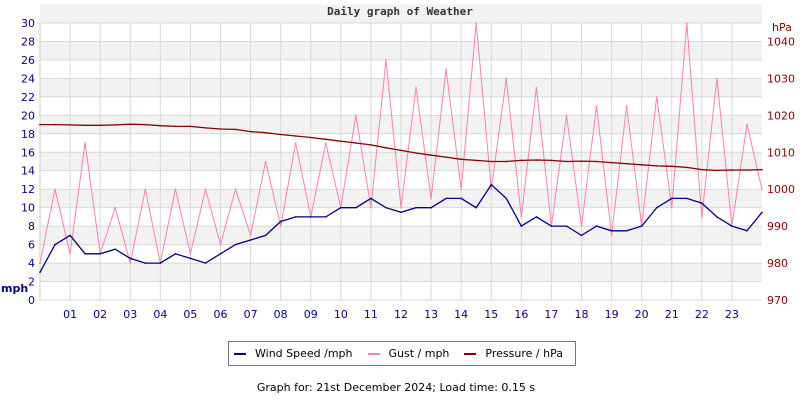 The image size is (800, 400). What do you see at coordinates (311, 314) in the screenshot?
I see `x-tick-label: 09` at bounding box center [311, 314].